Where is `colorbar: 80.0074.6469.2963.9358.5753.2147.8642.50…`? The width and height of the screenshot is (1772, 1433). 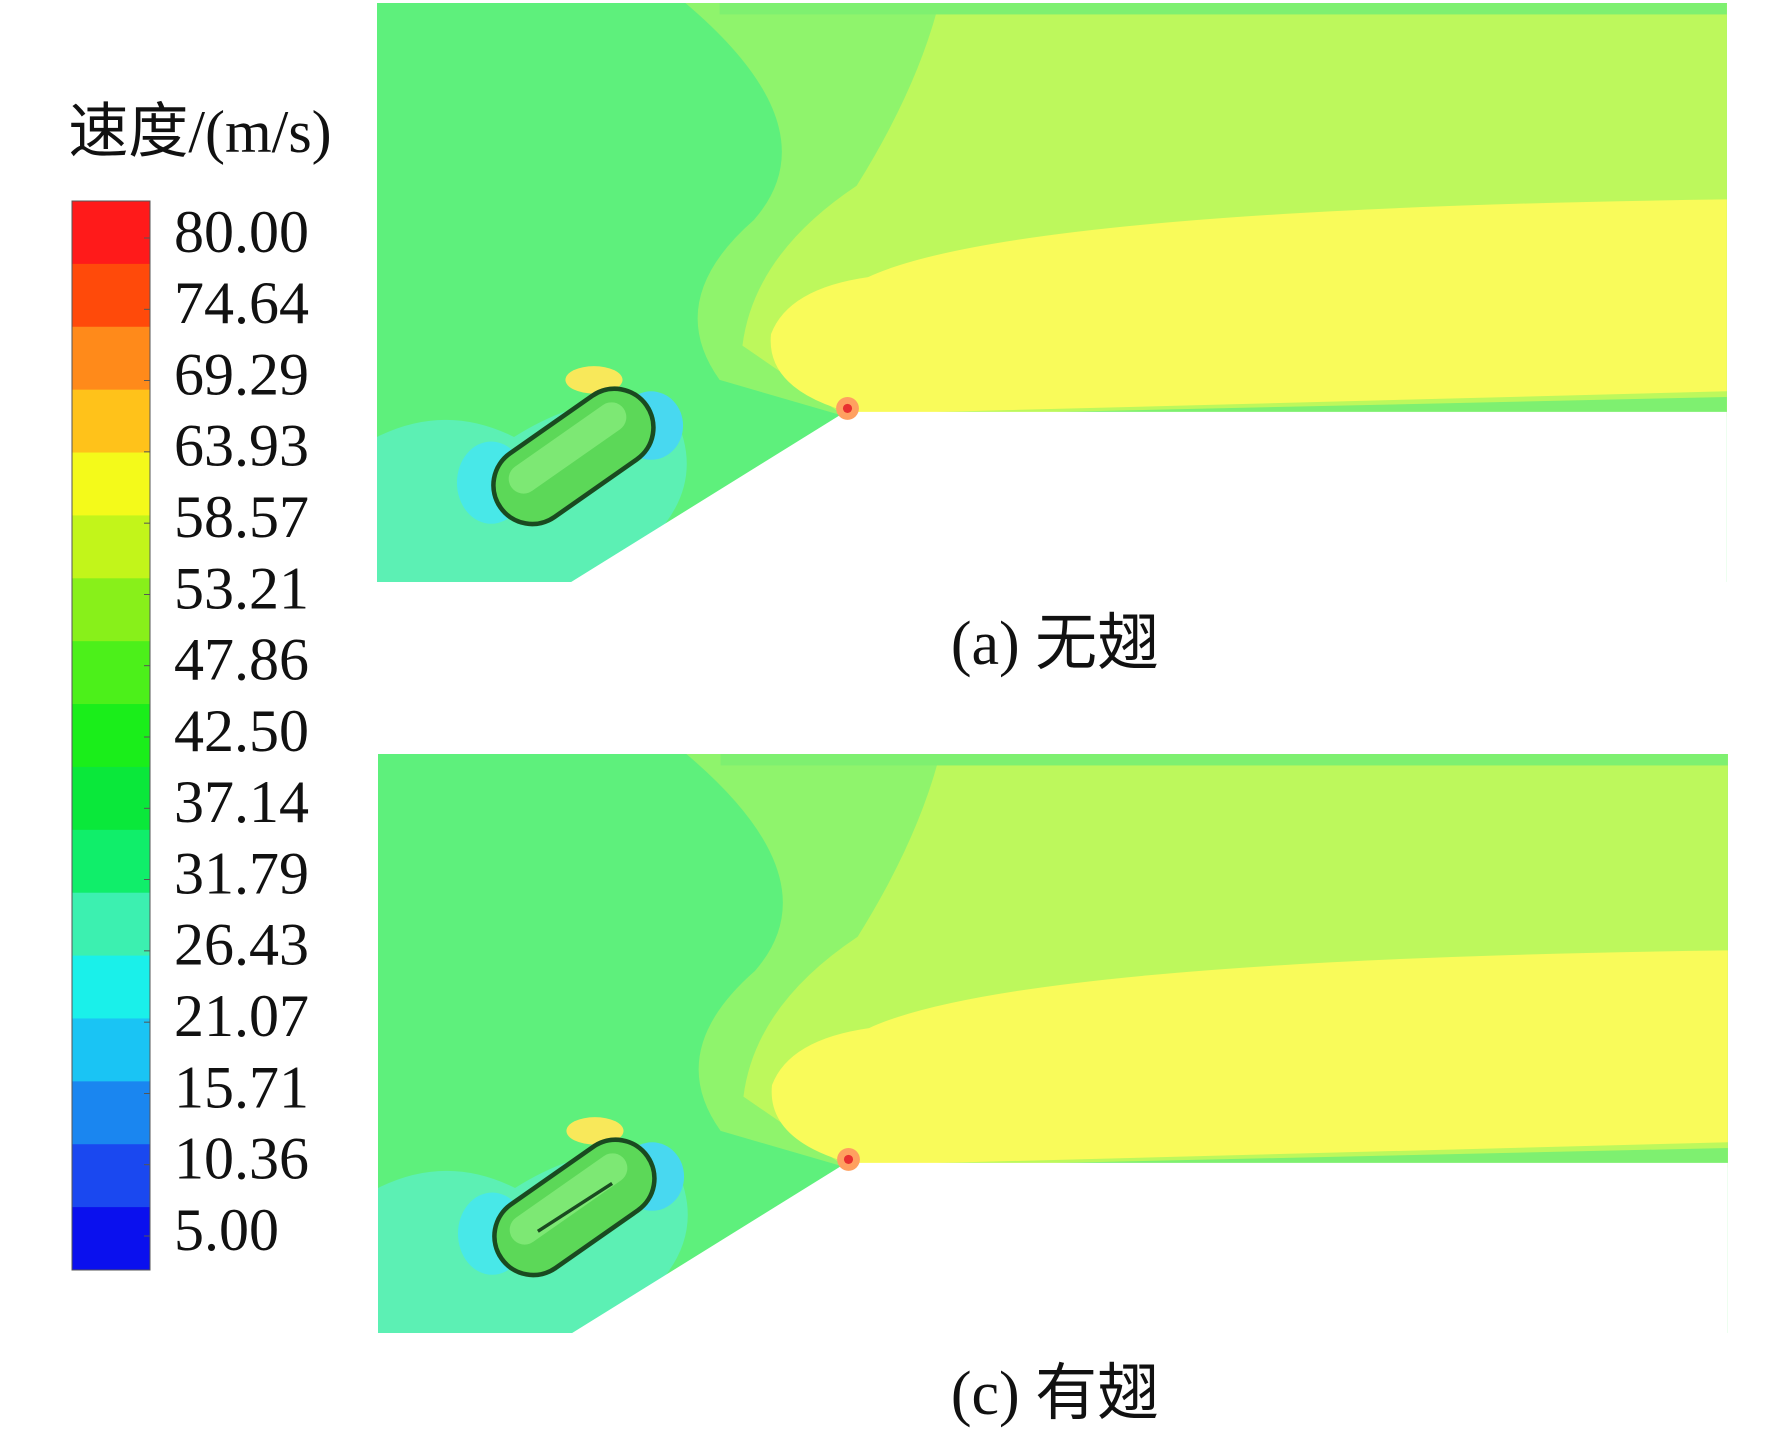 colorbar: 80.0074.6469.2963.9358.5753.2147.8642.50… is located at coordinates (190, 735).